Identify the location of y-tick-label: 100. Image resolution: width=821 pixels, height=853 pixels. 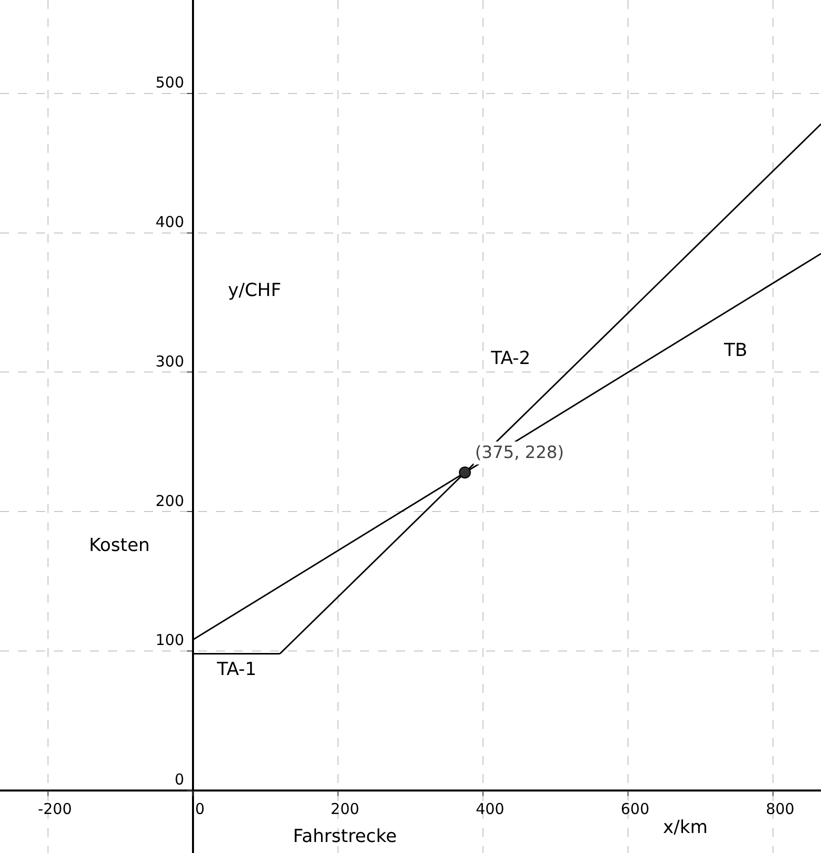
(170, 640).